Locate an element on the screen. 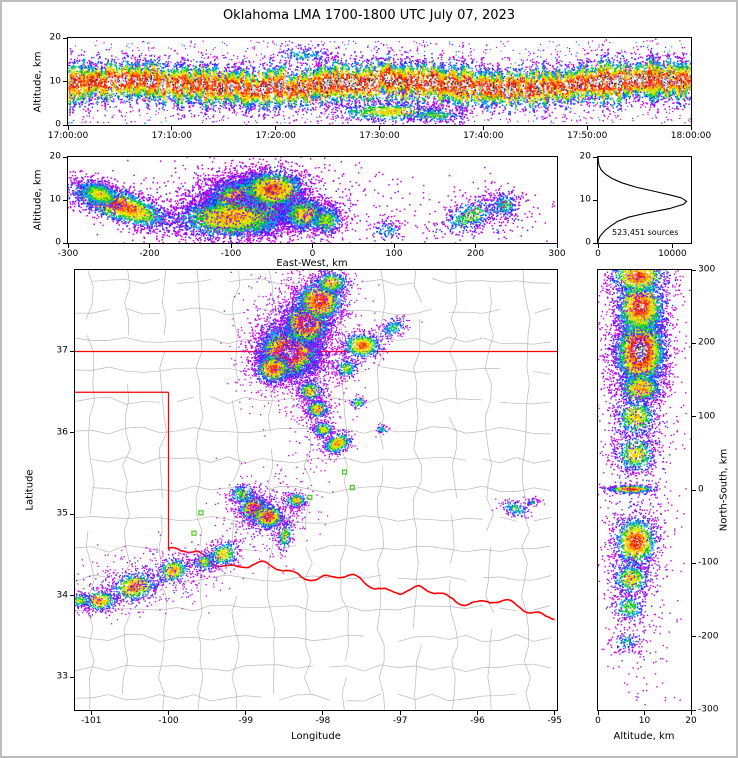  axis-tick-label: 200 is located at coordinates (475, 254).